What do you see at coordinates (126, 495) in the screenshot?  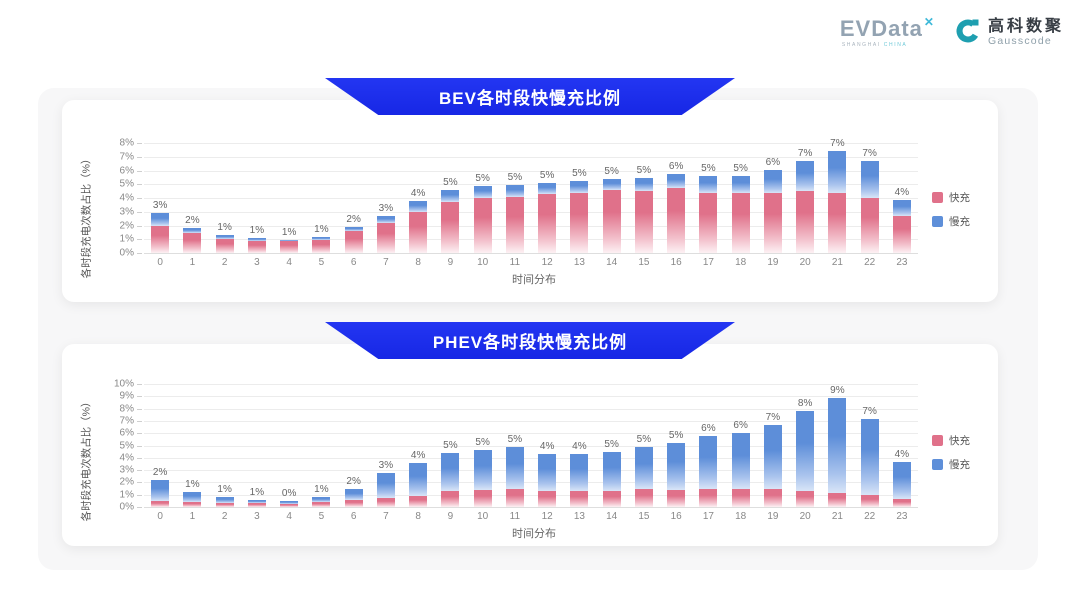 I see `y-tick-label: 1%` at bounding box center [126, 495].